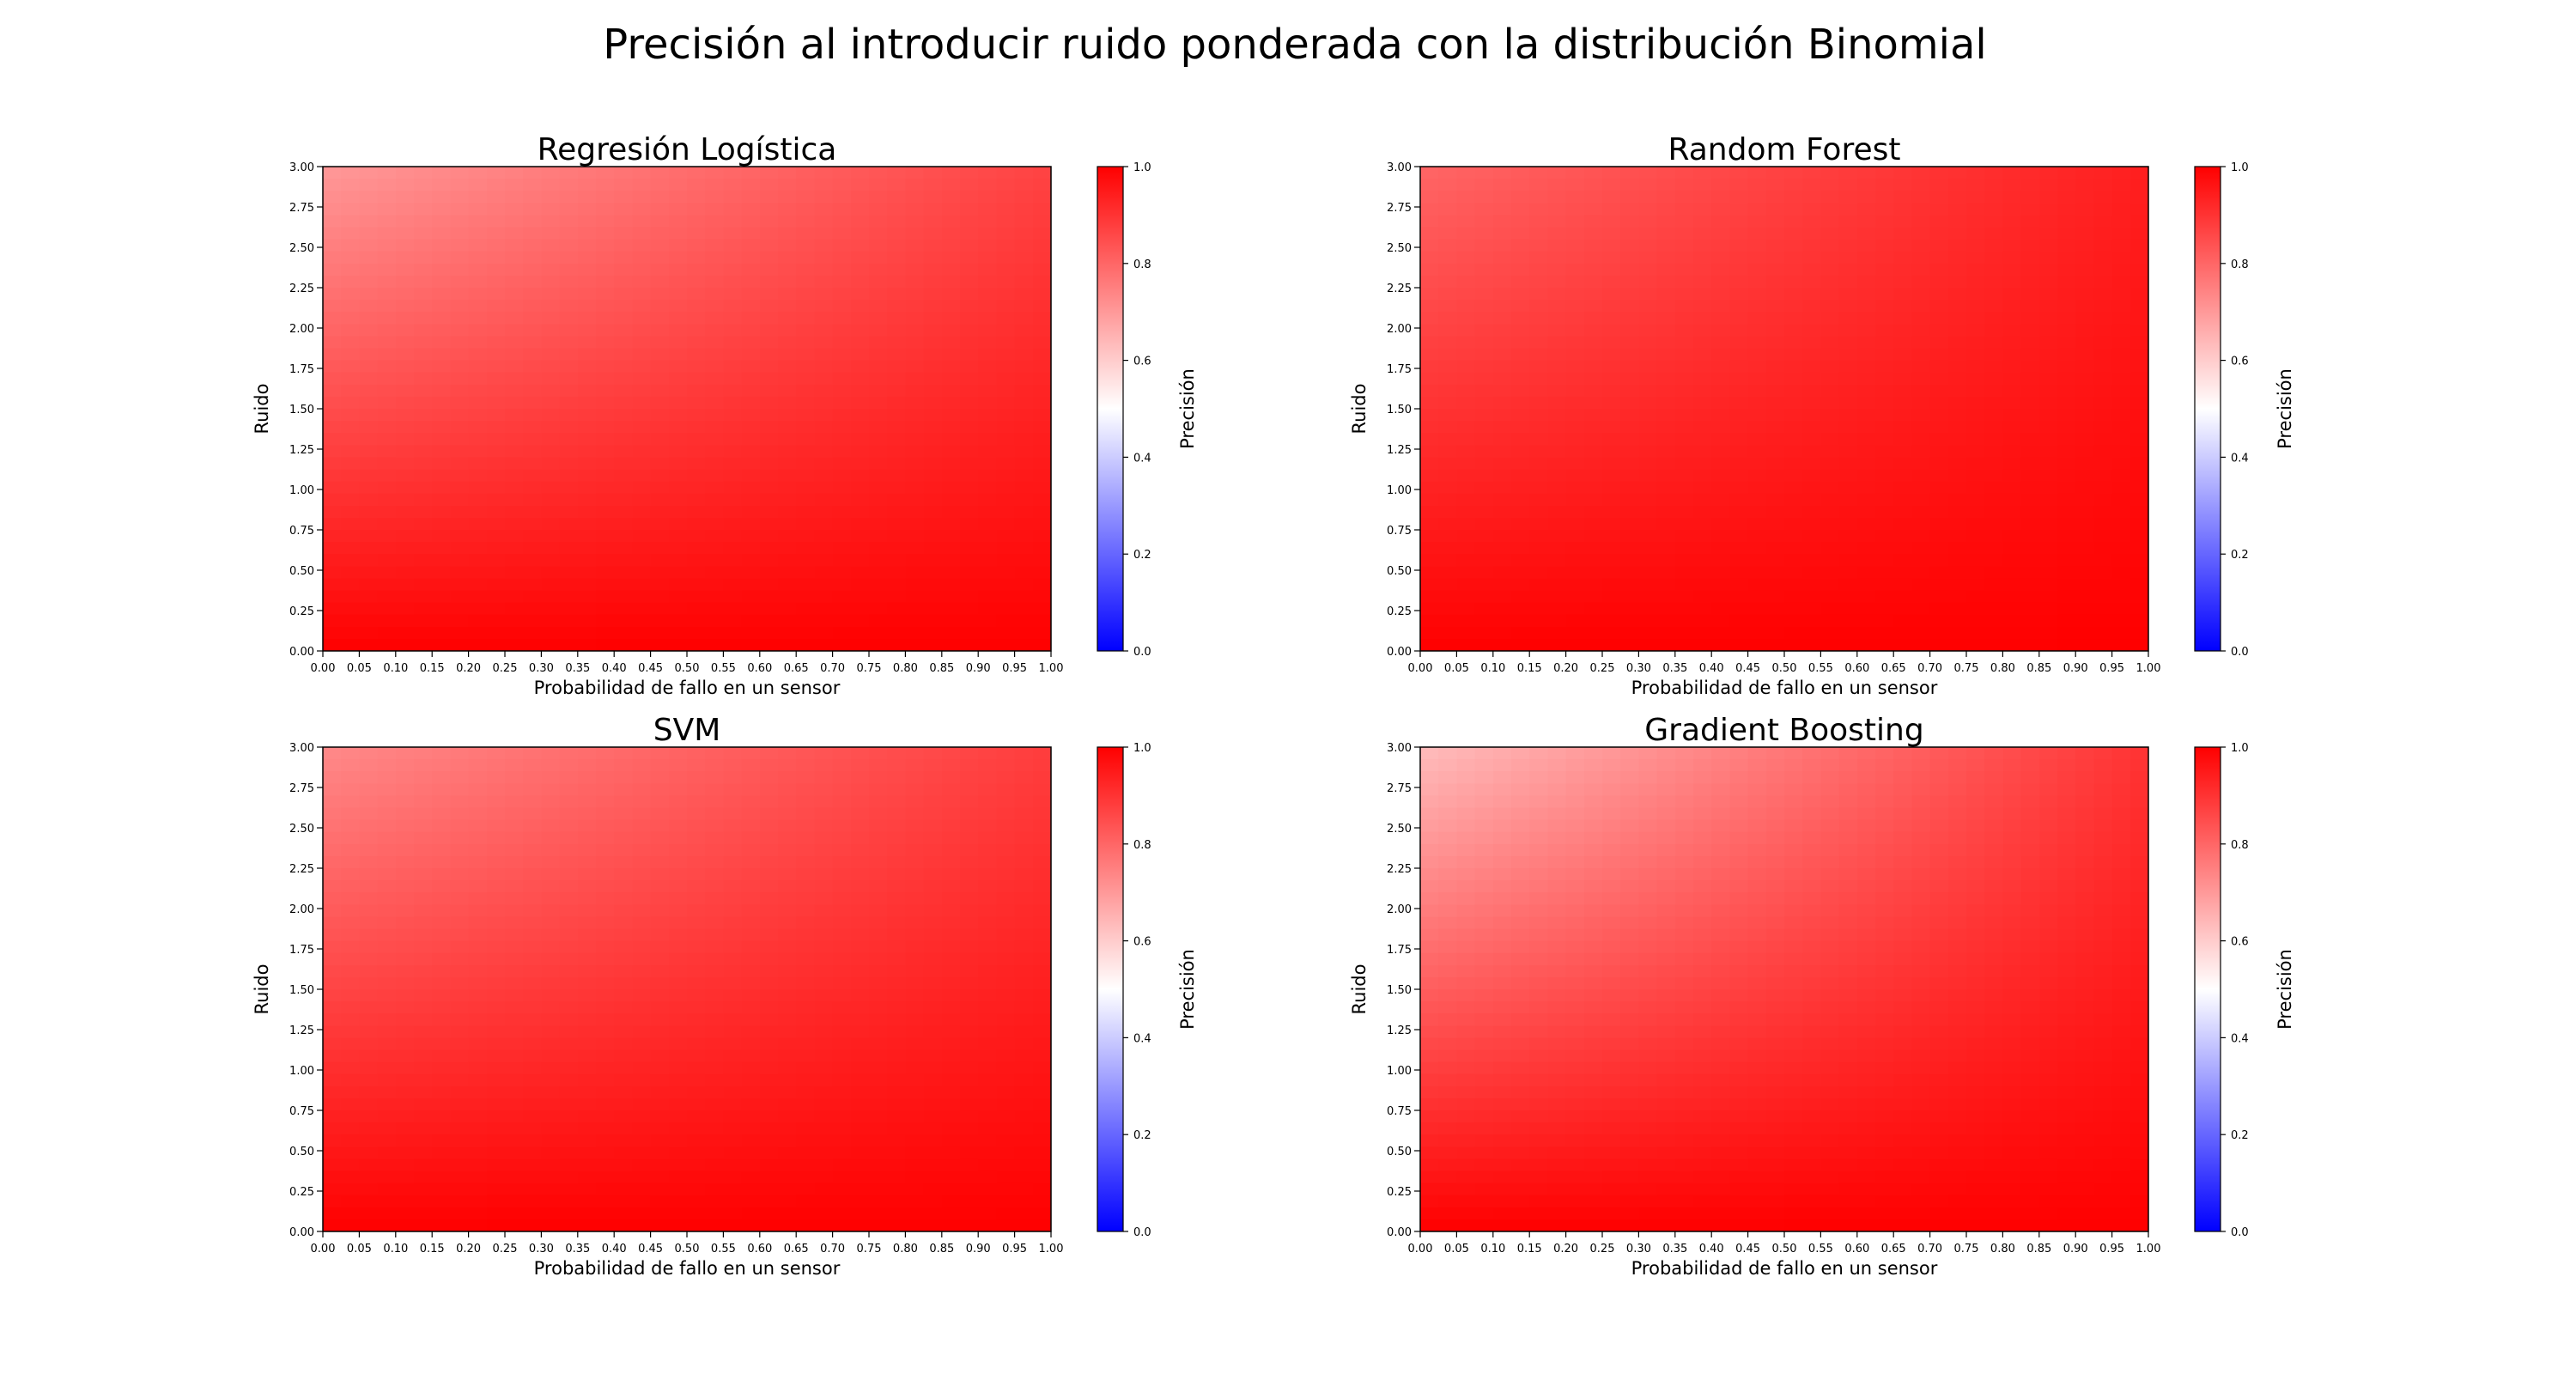  What do you see at coordinates (396, 1249) in the screenshot?
I see `x-tick-label: 0.10` at bounding box center [396, 1249].